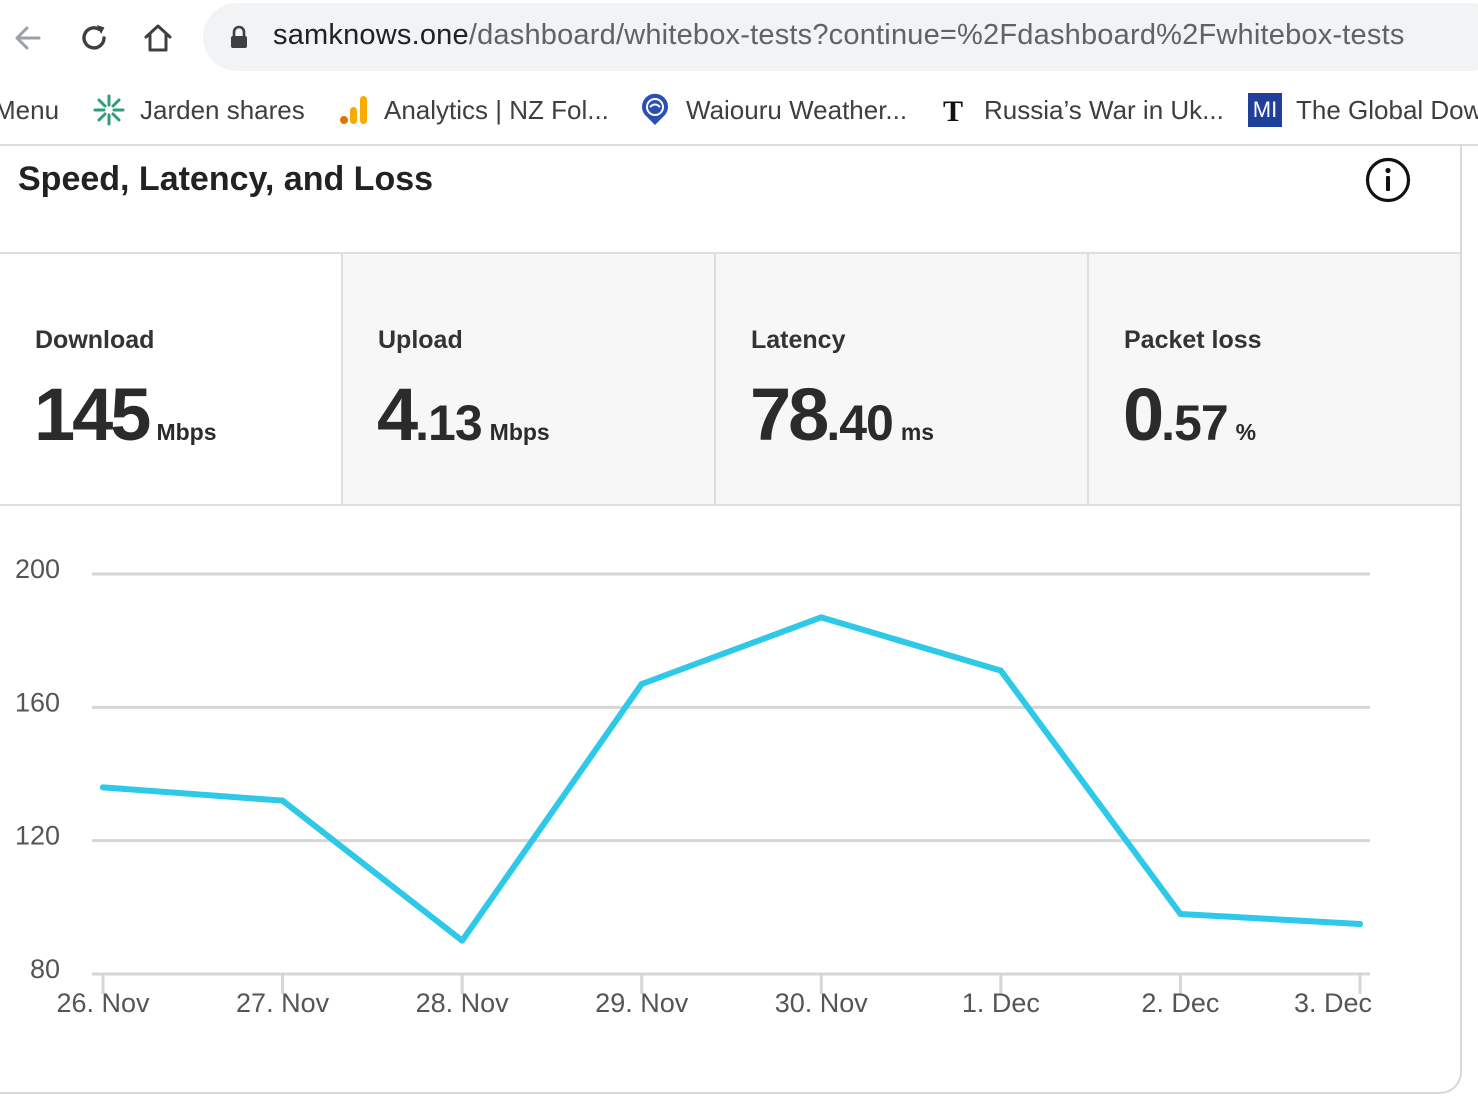 This screenshot has width=1478, height=1108. Describe the element at coordinates (1195, 423) in the screenshot. I see `metric-dec: .57` at that location.